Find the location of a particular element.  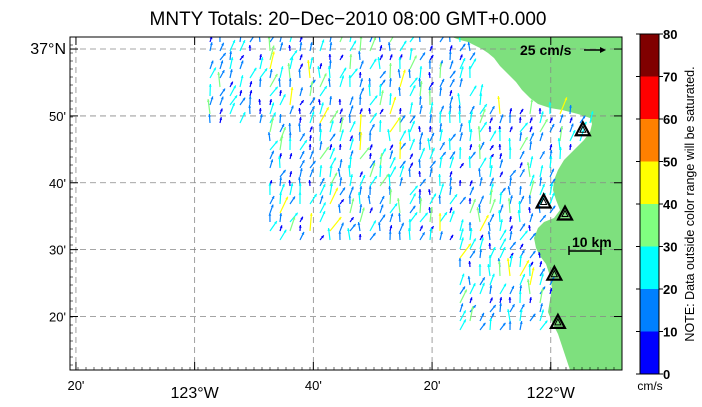

radar-station-inner is located at coordinates (543, 201).